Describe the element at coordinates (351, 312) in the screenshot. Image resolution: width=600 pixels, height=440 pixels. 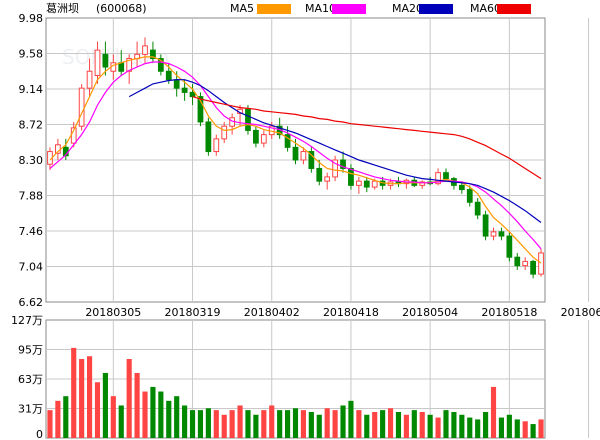
I see `date-tick-label: 20180418` at that location.